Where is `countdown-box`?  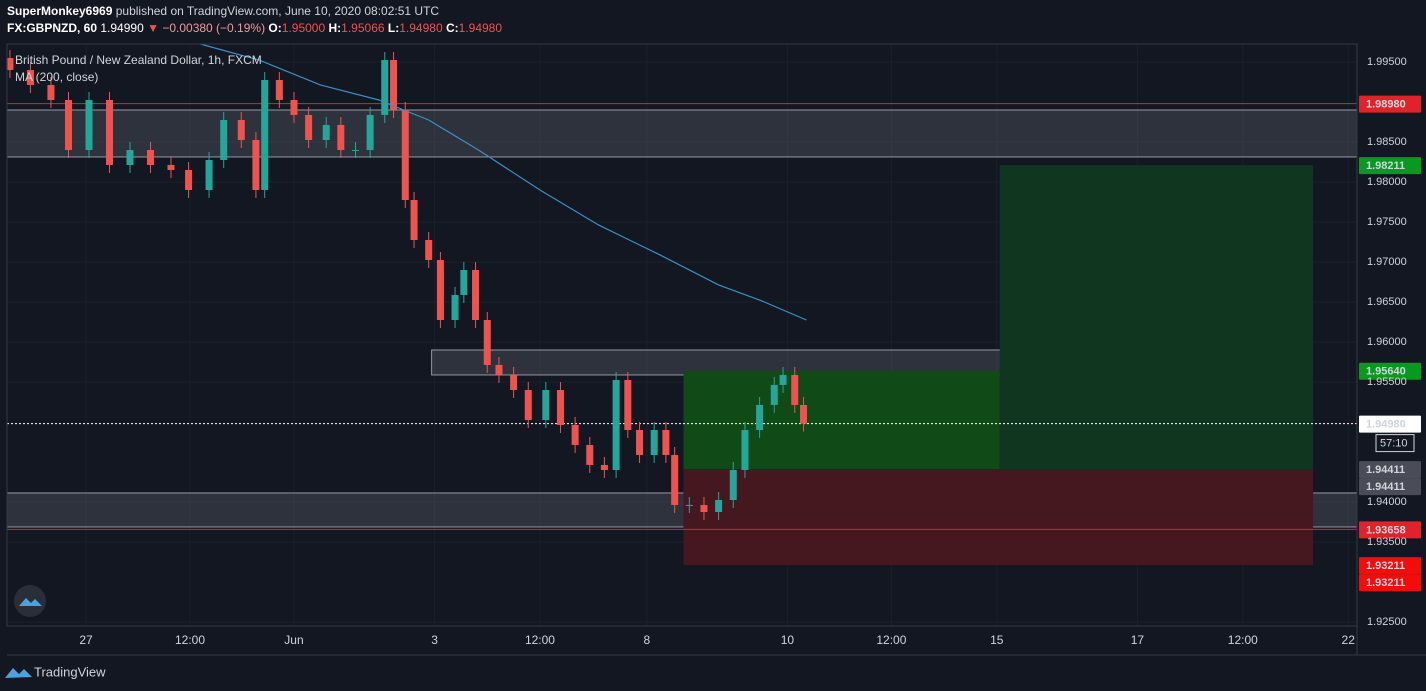 countdown-box is located at coordinates (1395, 443).